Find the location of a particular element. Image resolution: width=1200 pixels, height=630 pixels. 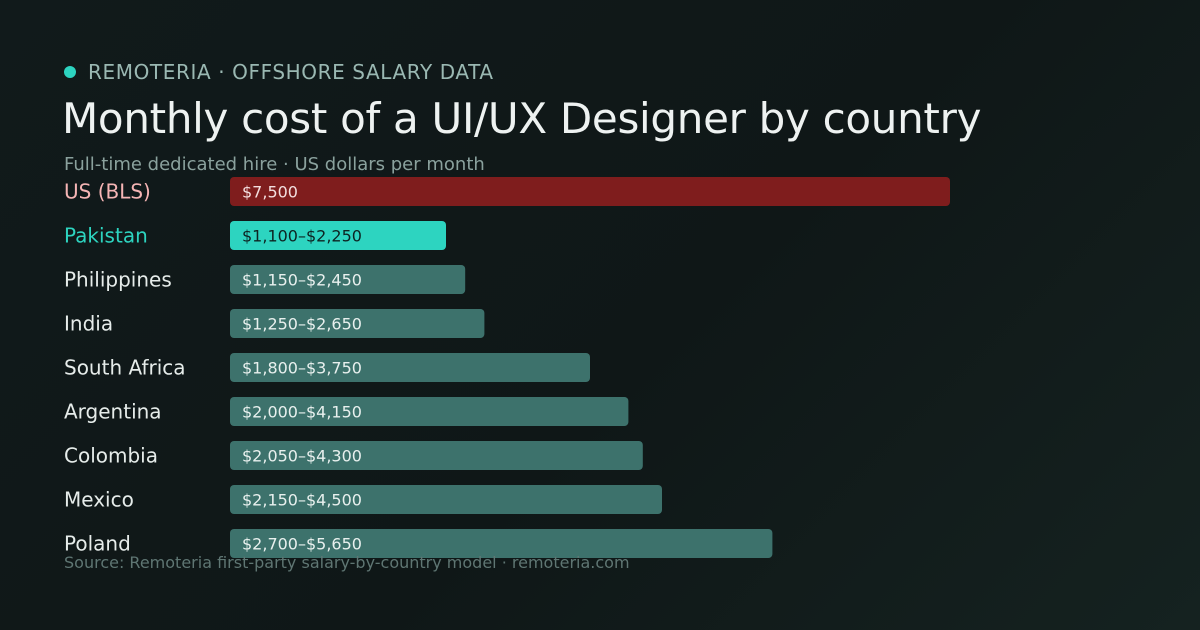

value-label: $7,500 is located at coordinates (270, 192).